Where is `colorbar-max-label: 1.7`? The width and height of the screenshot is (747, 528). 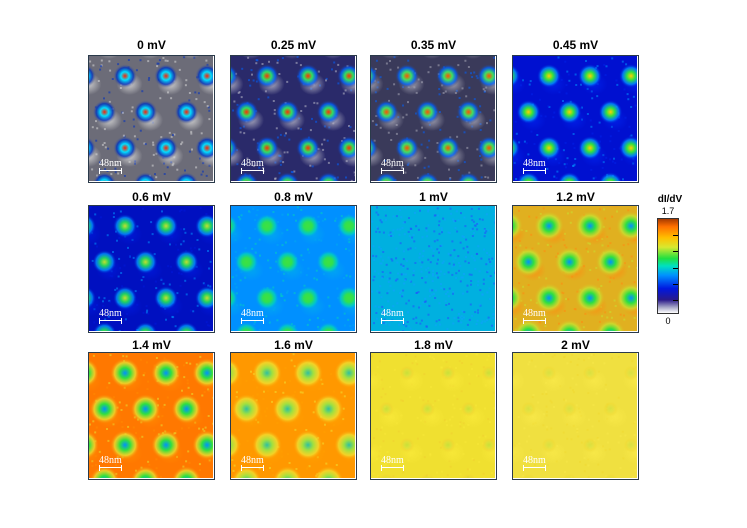 colorbar-max-label: 1.7 is located at coordinates (668, 211).